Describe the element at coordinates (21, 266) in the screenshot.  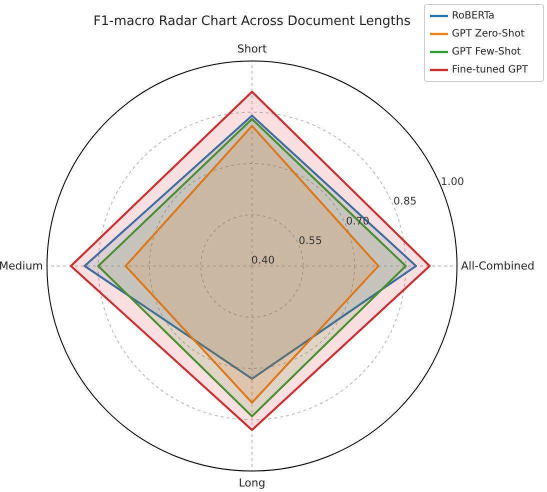
I see `spoke-label: Medium` at that location.